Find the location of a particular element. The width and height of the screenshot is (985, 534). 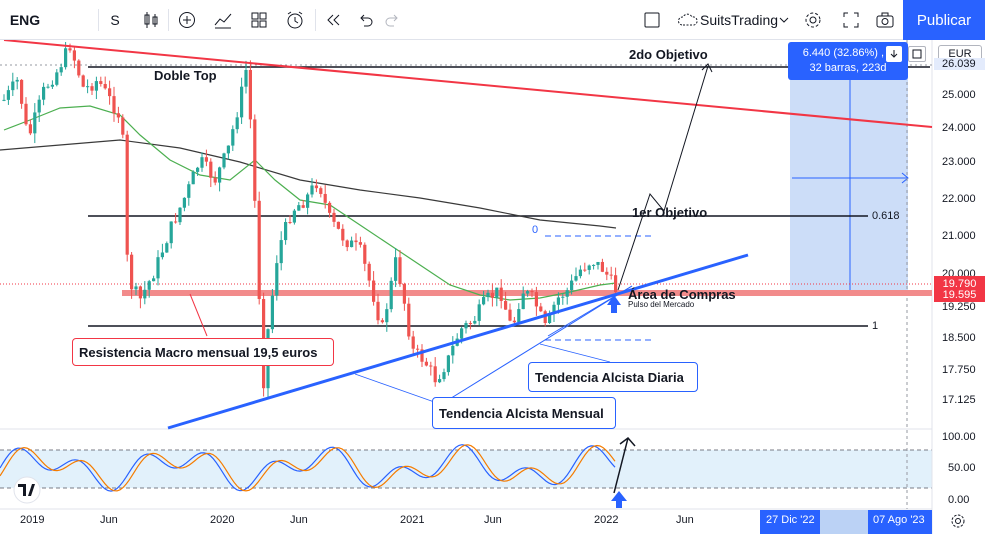

interval-button: S is located at coordinates (115, 20).